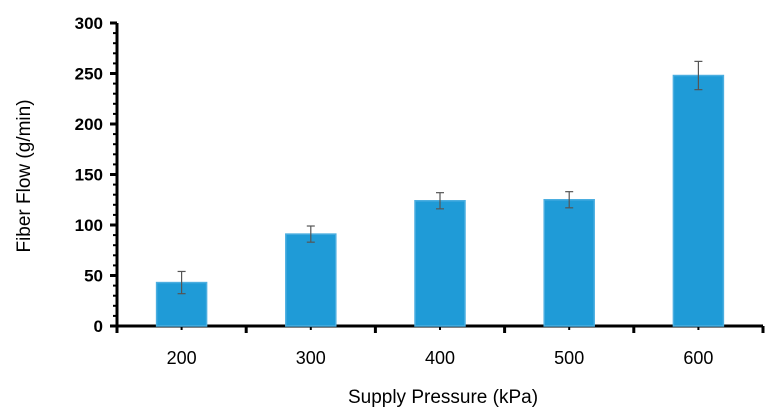 Image resolution: width=768 pixels, height=416 pixels. I want to click on y-tick-label: 200, so click(89, 124).